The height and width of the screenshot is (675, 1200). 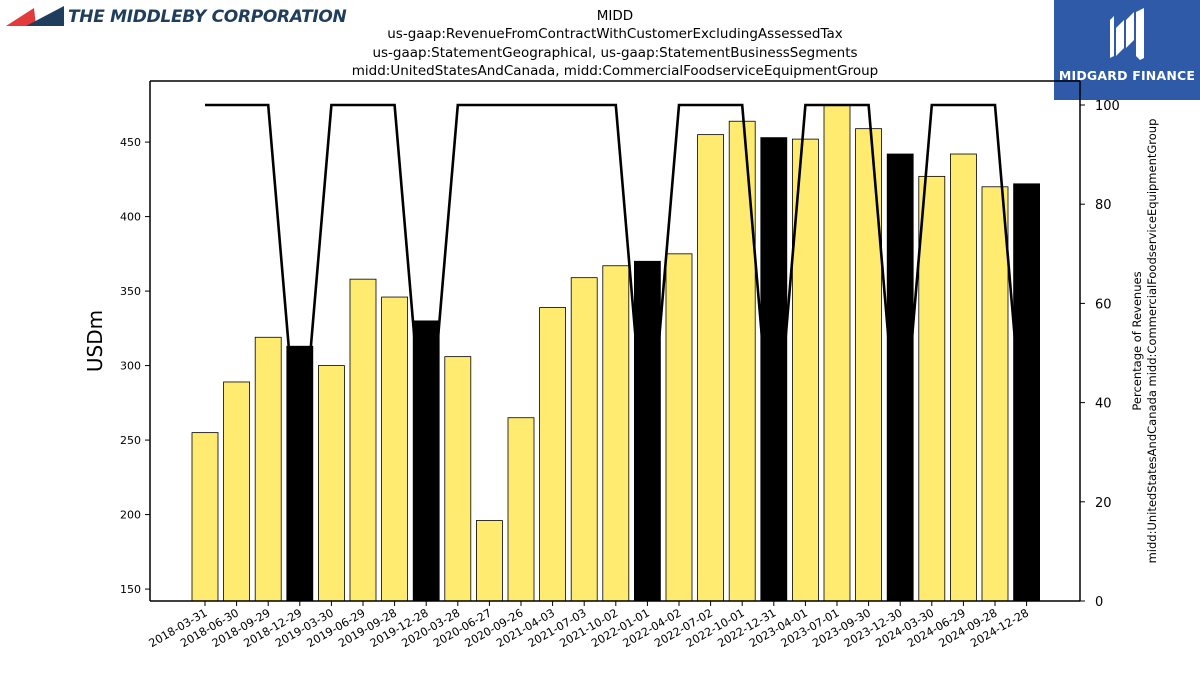 What do you see at coordinates (1099, 602) in the screenshot?
I see `y-right-tick-label: 0` at bounding box center [1099, 602].